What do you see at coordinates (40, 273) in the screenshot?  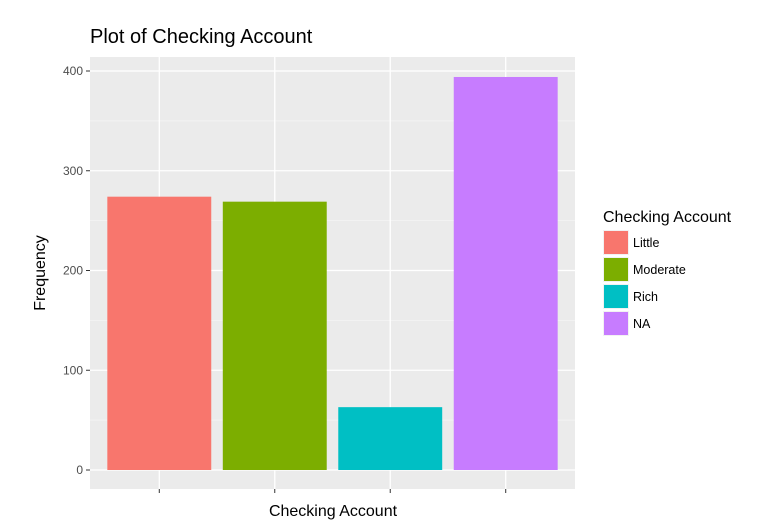 I see `y-axis-title: Frequency` at bounding box center [40, 273].